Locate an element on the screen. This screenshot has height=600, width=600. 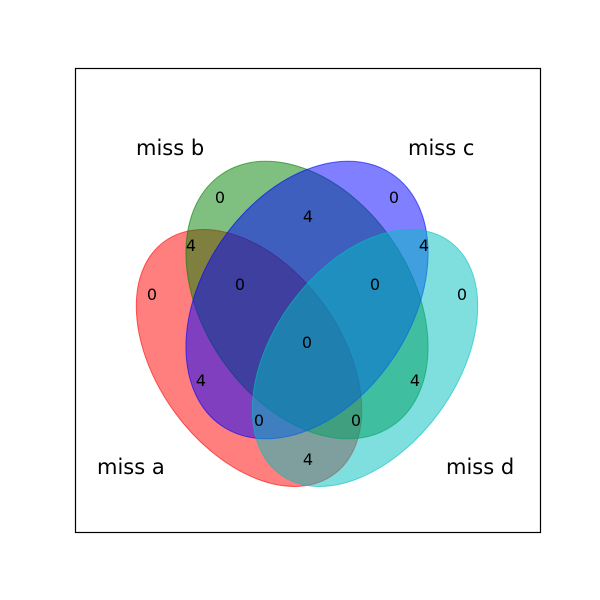
region-count-b: 0 is located at coordinates (220, 197).